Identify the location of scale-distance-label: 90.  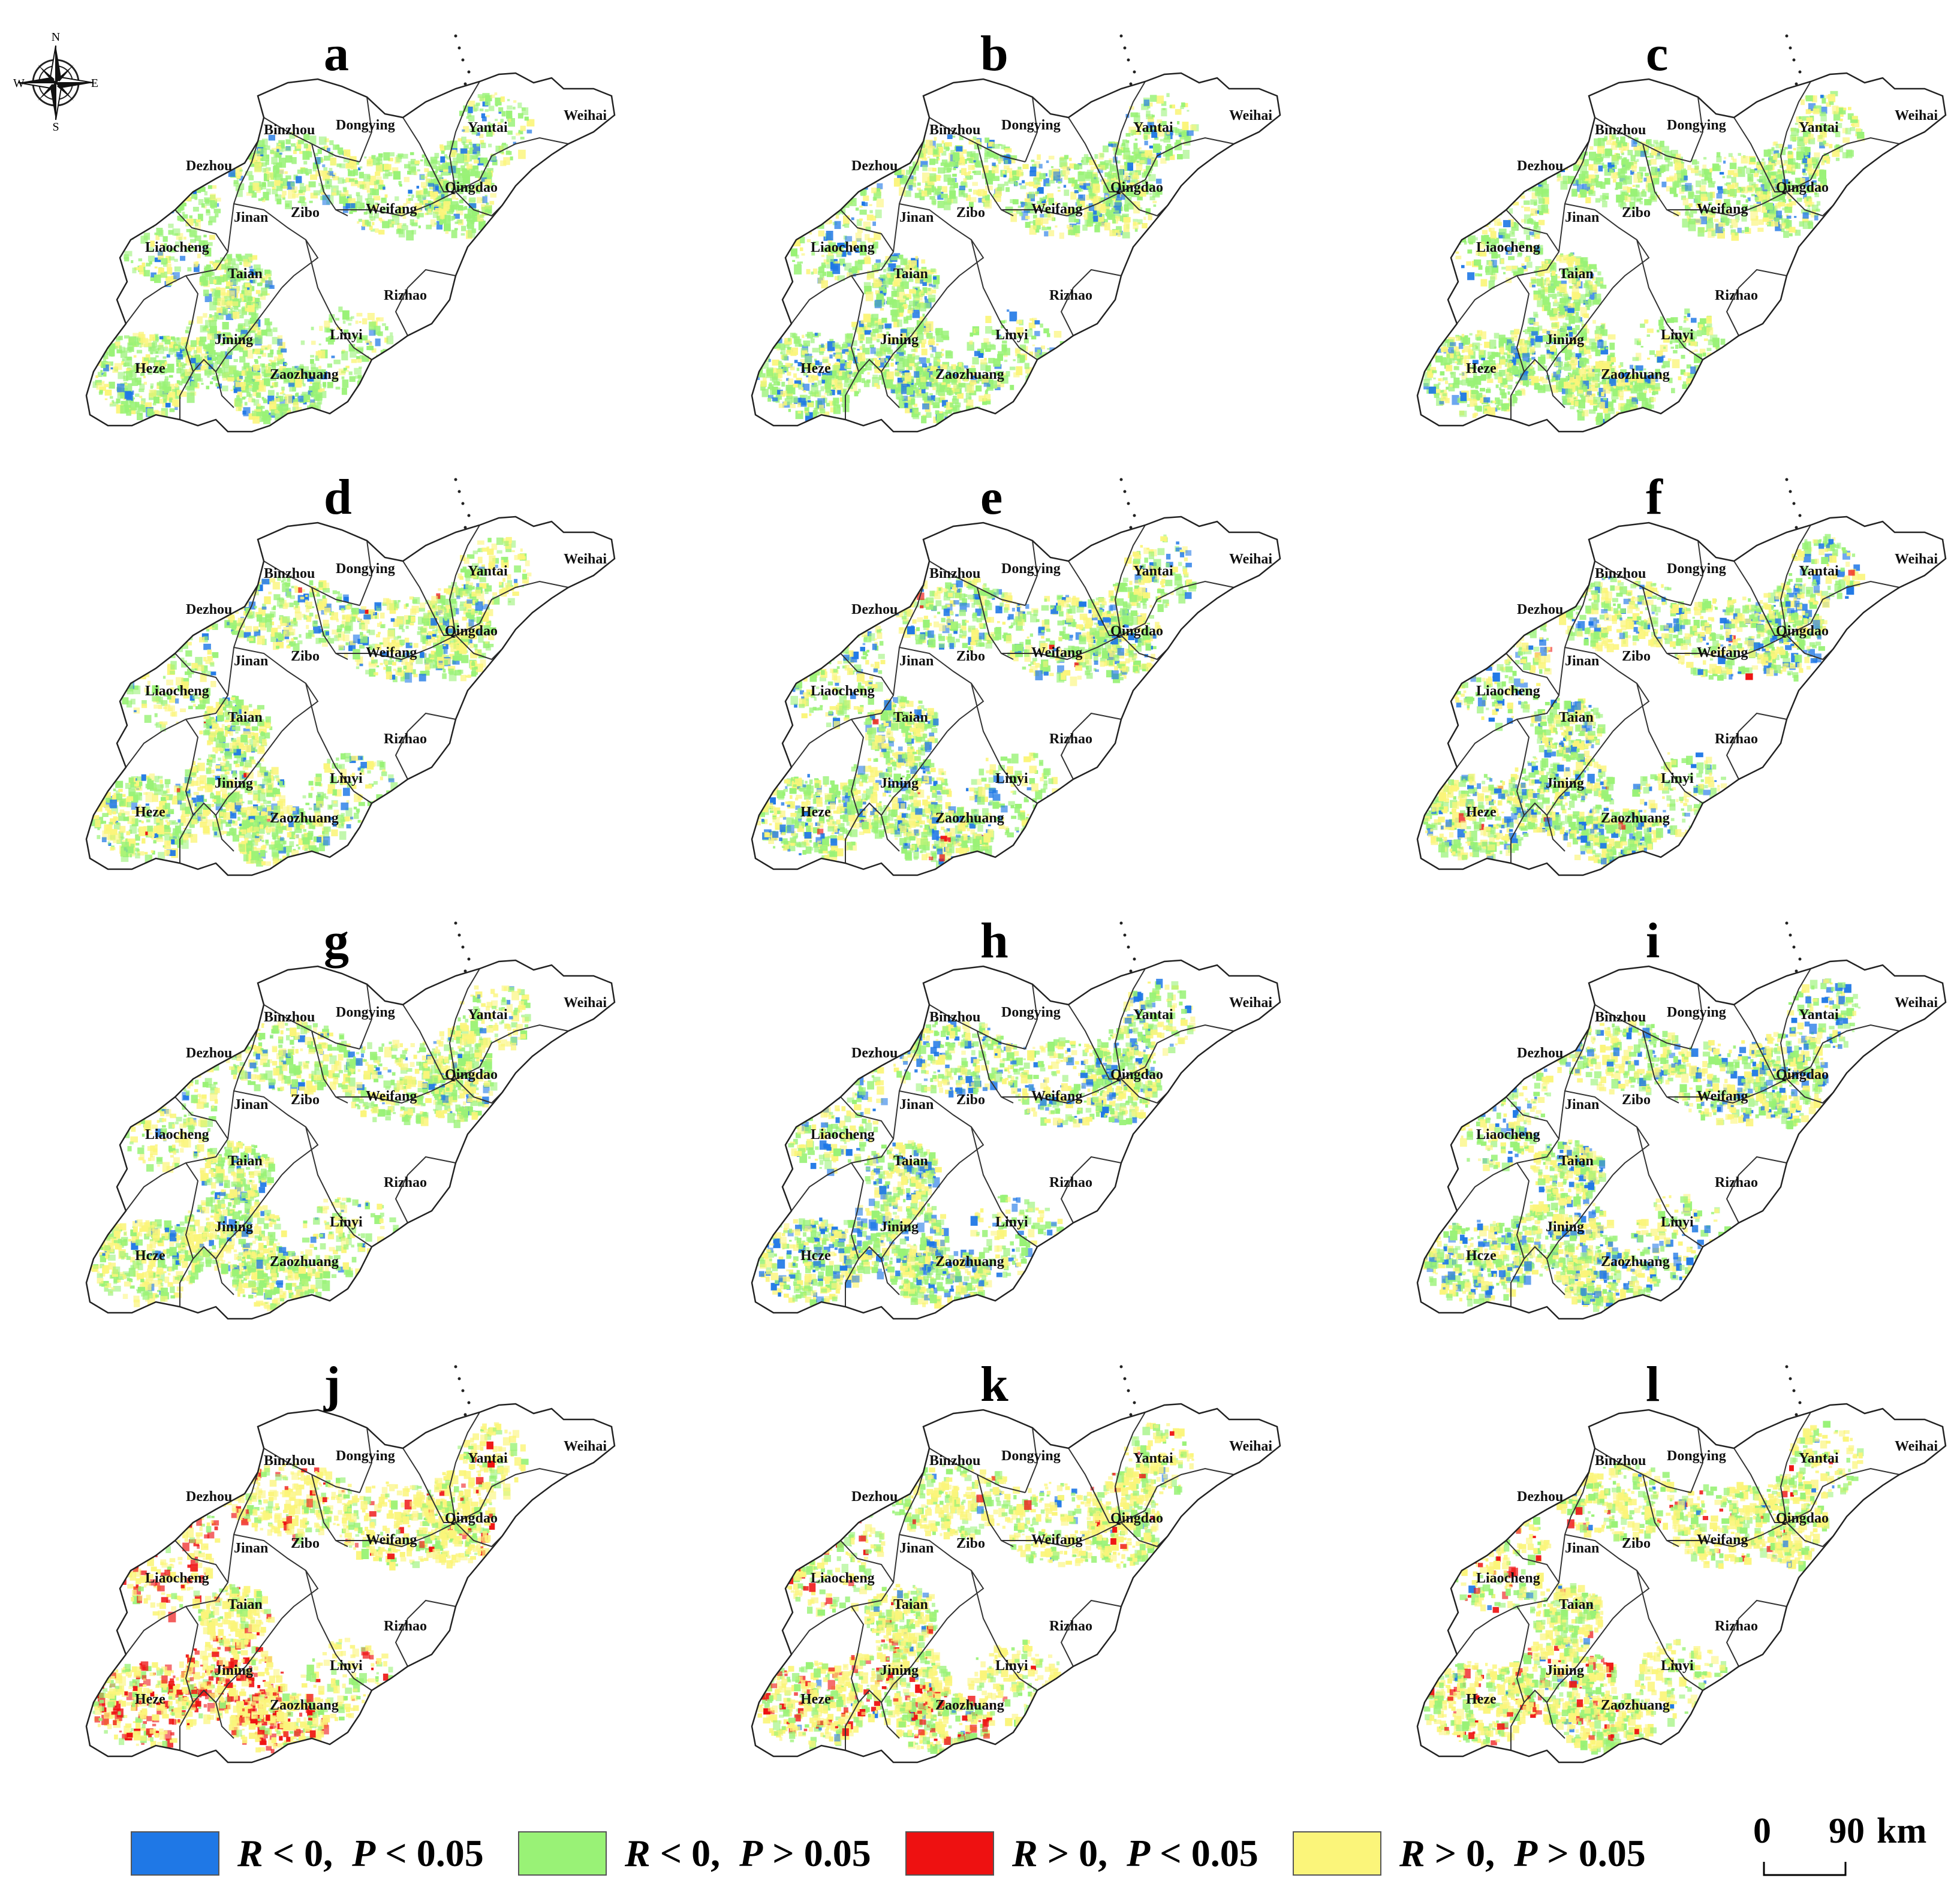
(1847, 1831).